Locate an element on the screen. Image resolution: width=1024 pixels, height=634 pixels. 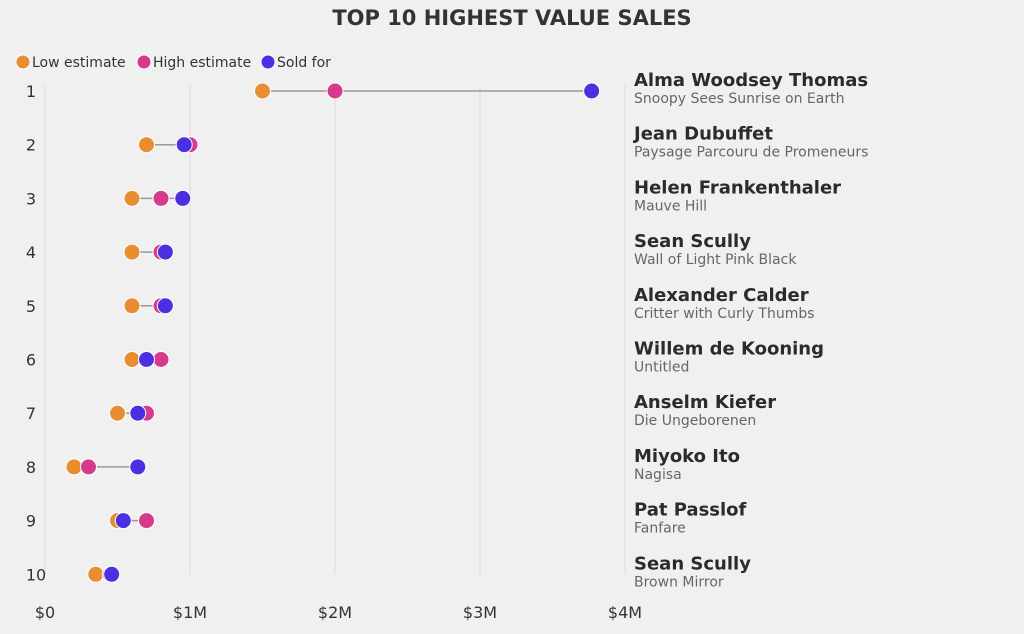
x-tick-label: $2M is located at coordinates (335, 612).